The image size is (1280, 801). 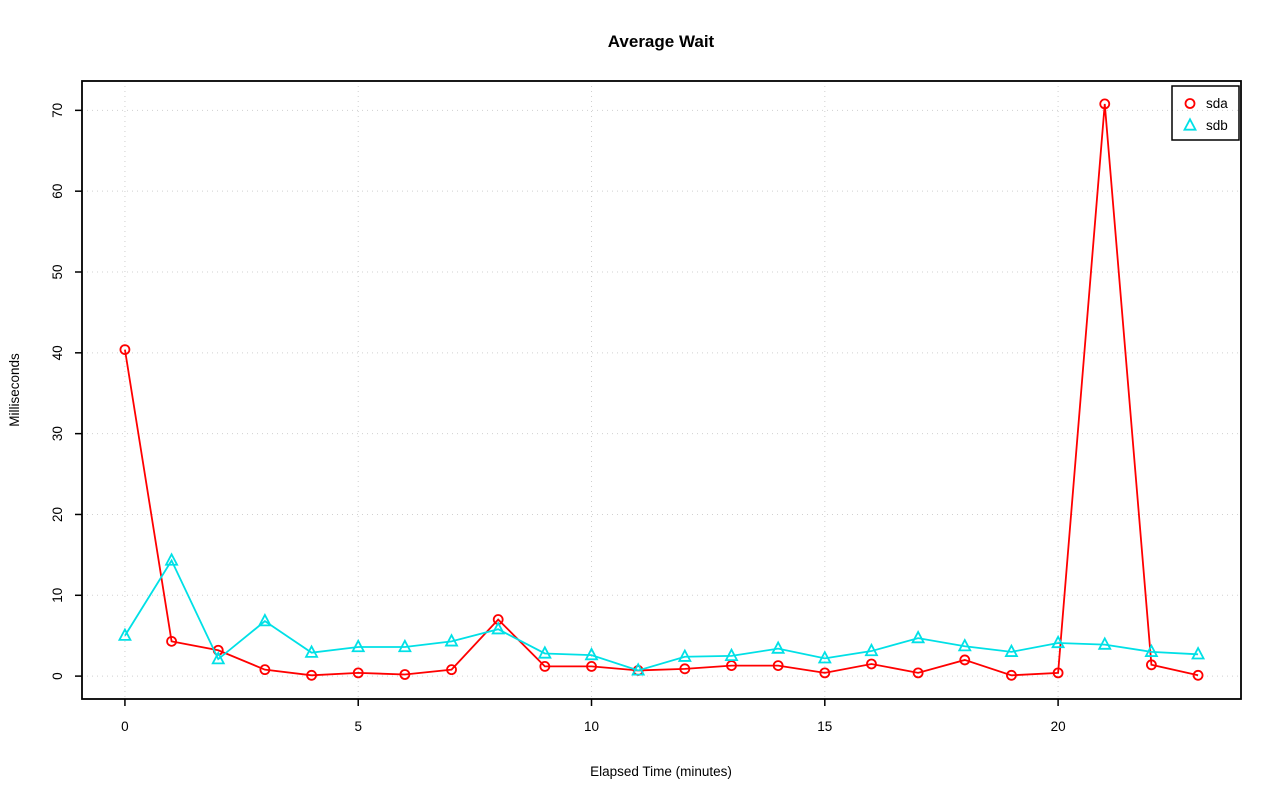 I want to click on x-tick-label: 20, so click(x=1058, y=726).